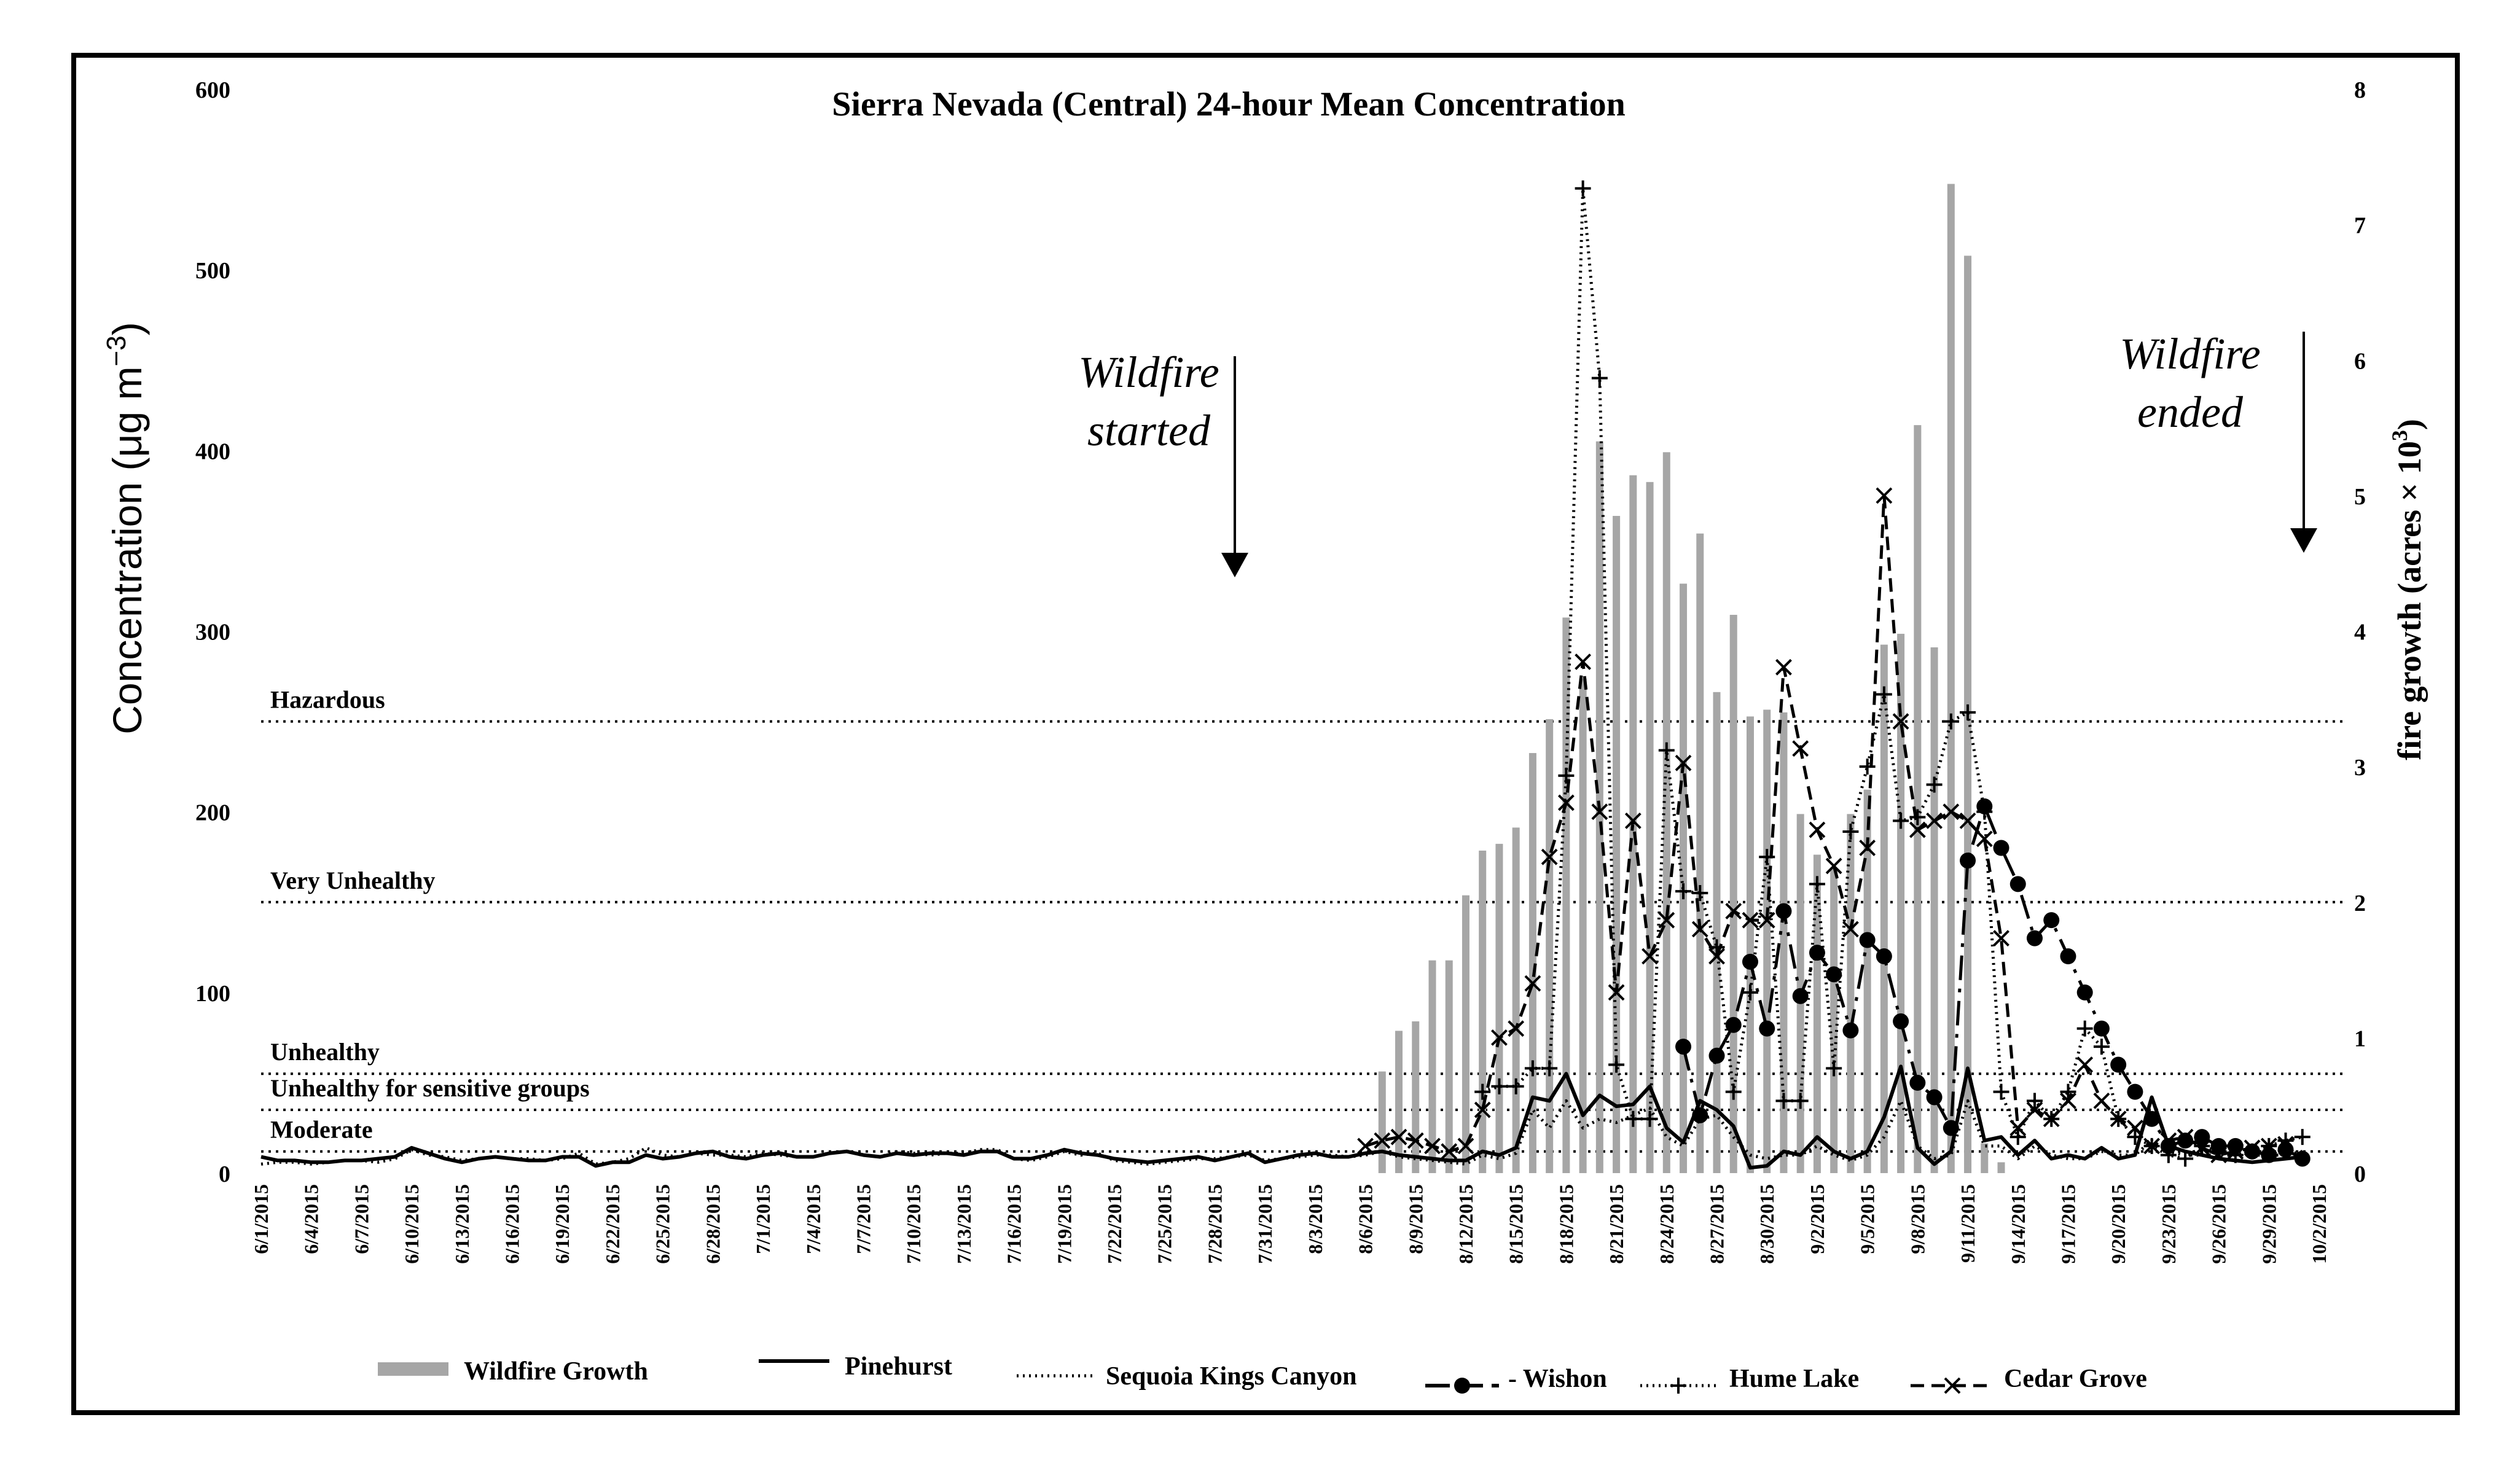 This screenshot has width=2520, height=1471. Describe the element at coordinates (1231, 1376) in the screenshot. I see `legend-label: Sequoia Kings Canyon` at that location.